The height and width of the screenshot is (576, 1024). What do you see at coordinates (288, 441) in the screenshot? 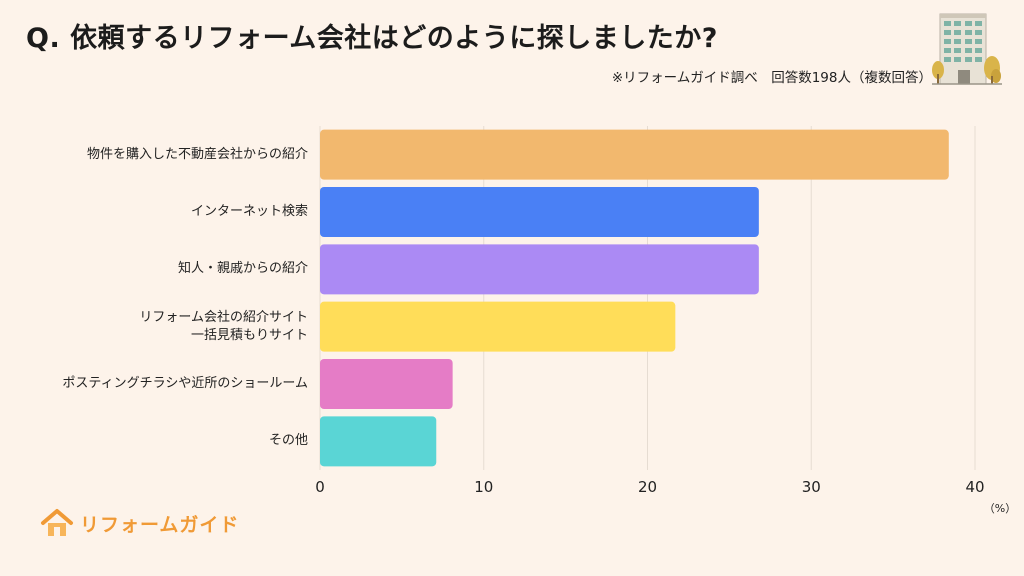
I see `category-label-5: その他` at bounding box center [288, 441].